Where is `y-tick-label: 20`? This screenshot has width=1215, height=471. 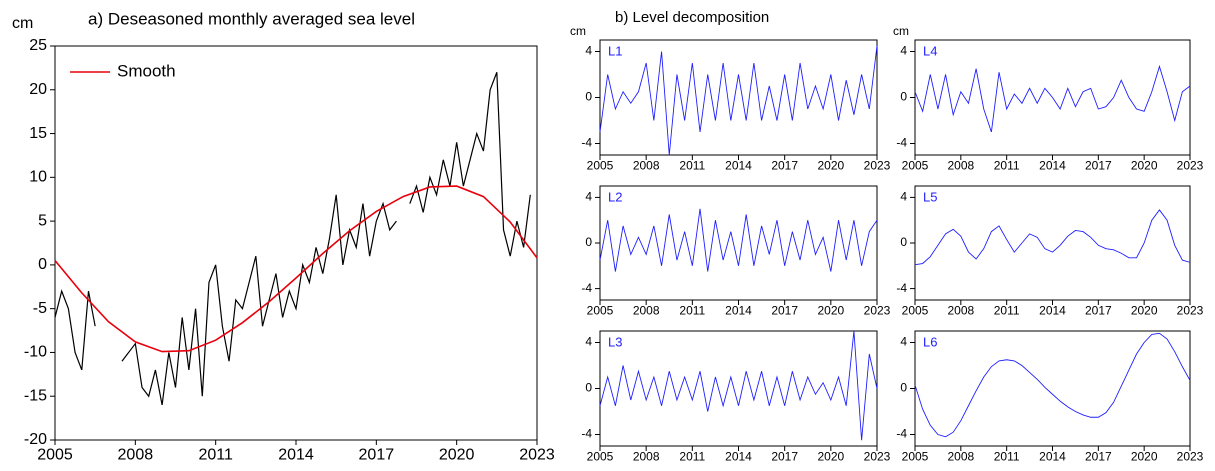 y-tick-label: 20 is located at coordinates (38, 89).